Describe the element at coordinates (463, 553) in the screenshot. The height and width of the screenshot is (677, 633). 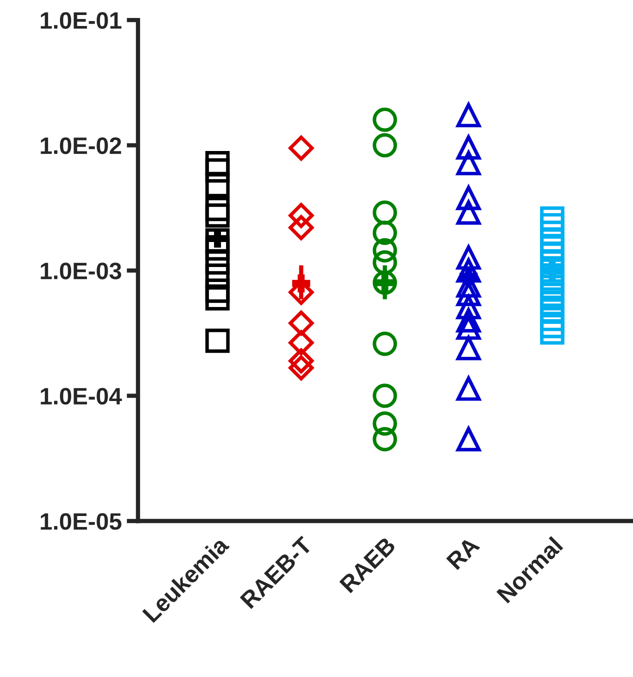
I see `x-tick-label: RA` at that location.